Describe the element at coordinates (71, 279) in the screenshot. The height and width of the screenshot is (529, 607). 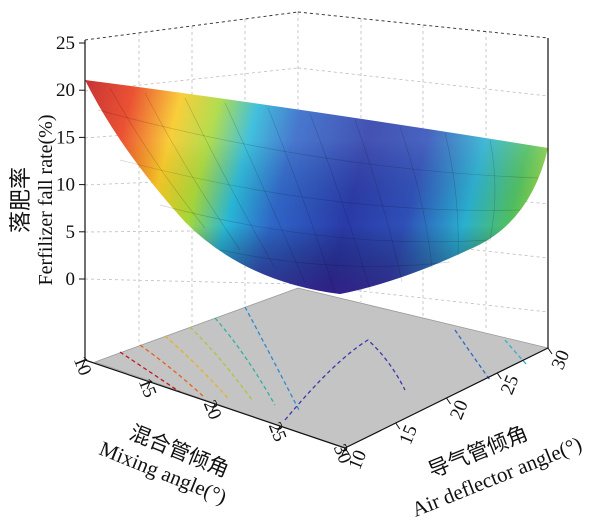
I see `z-tick-label: 0` at that location.